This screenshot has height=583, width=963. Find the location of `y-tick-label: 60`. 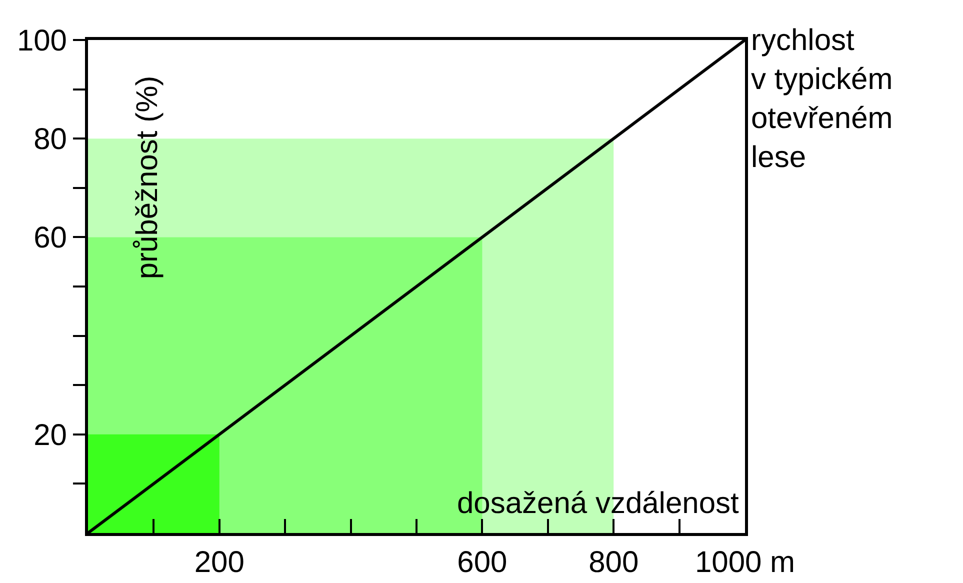

y-tick-label: 60 is located at coordinates (50, 238).